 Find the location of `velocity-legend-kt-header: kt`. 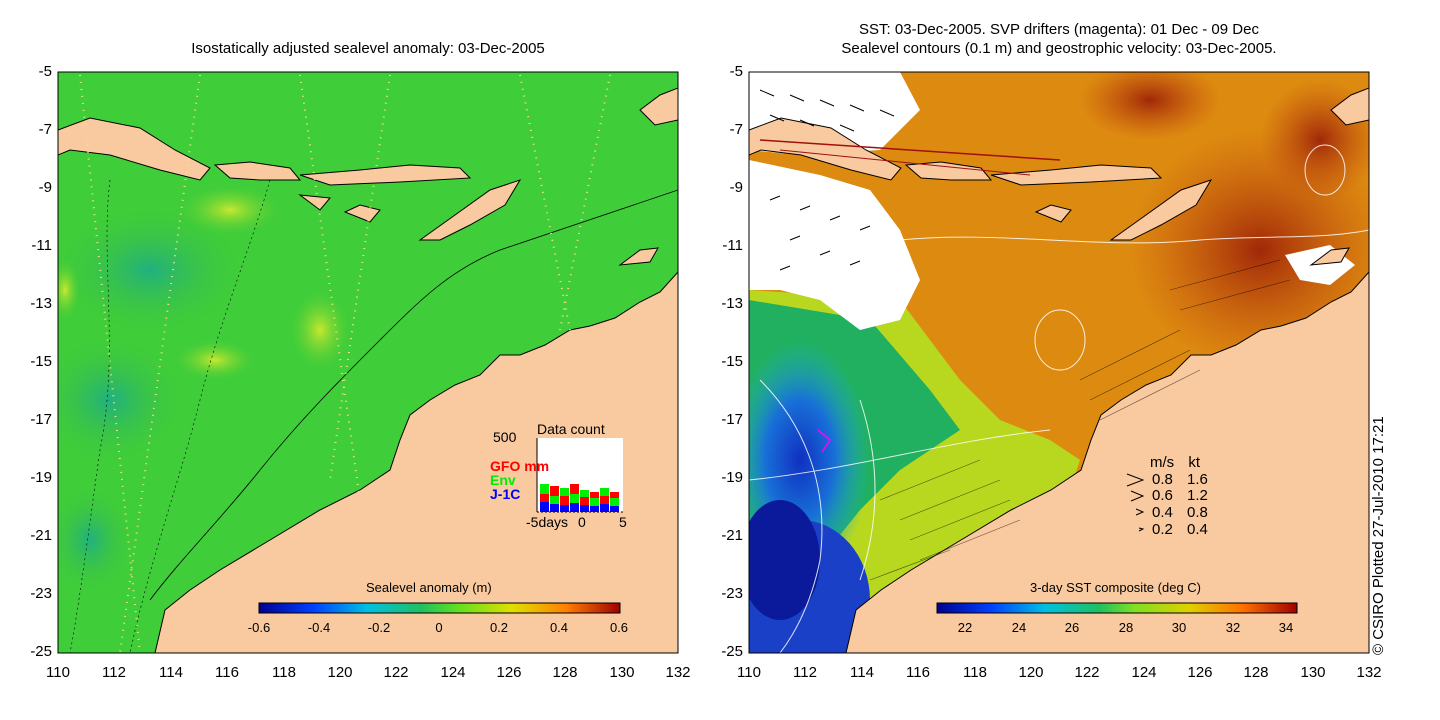

velocity-legend-kt-header: kt is located at coordinates (1194, 462).